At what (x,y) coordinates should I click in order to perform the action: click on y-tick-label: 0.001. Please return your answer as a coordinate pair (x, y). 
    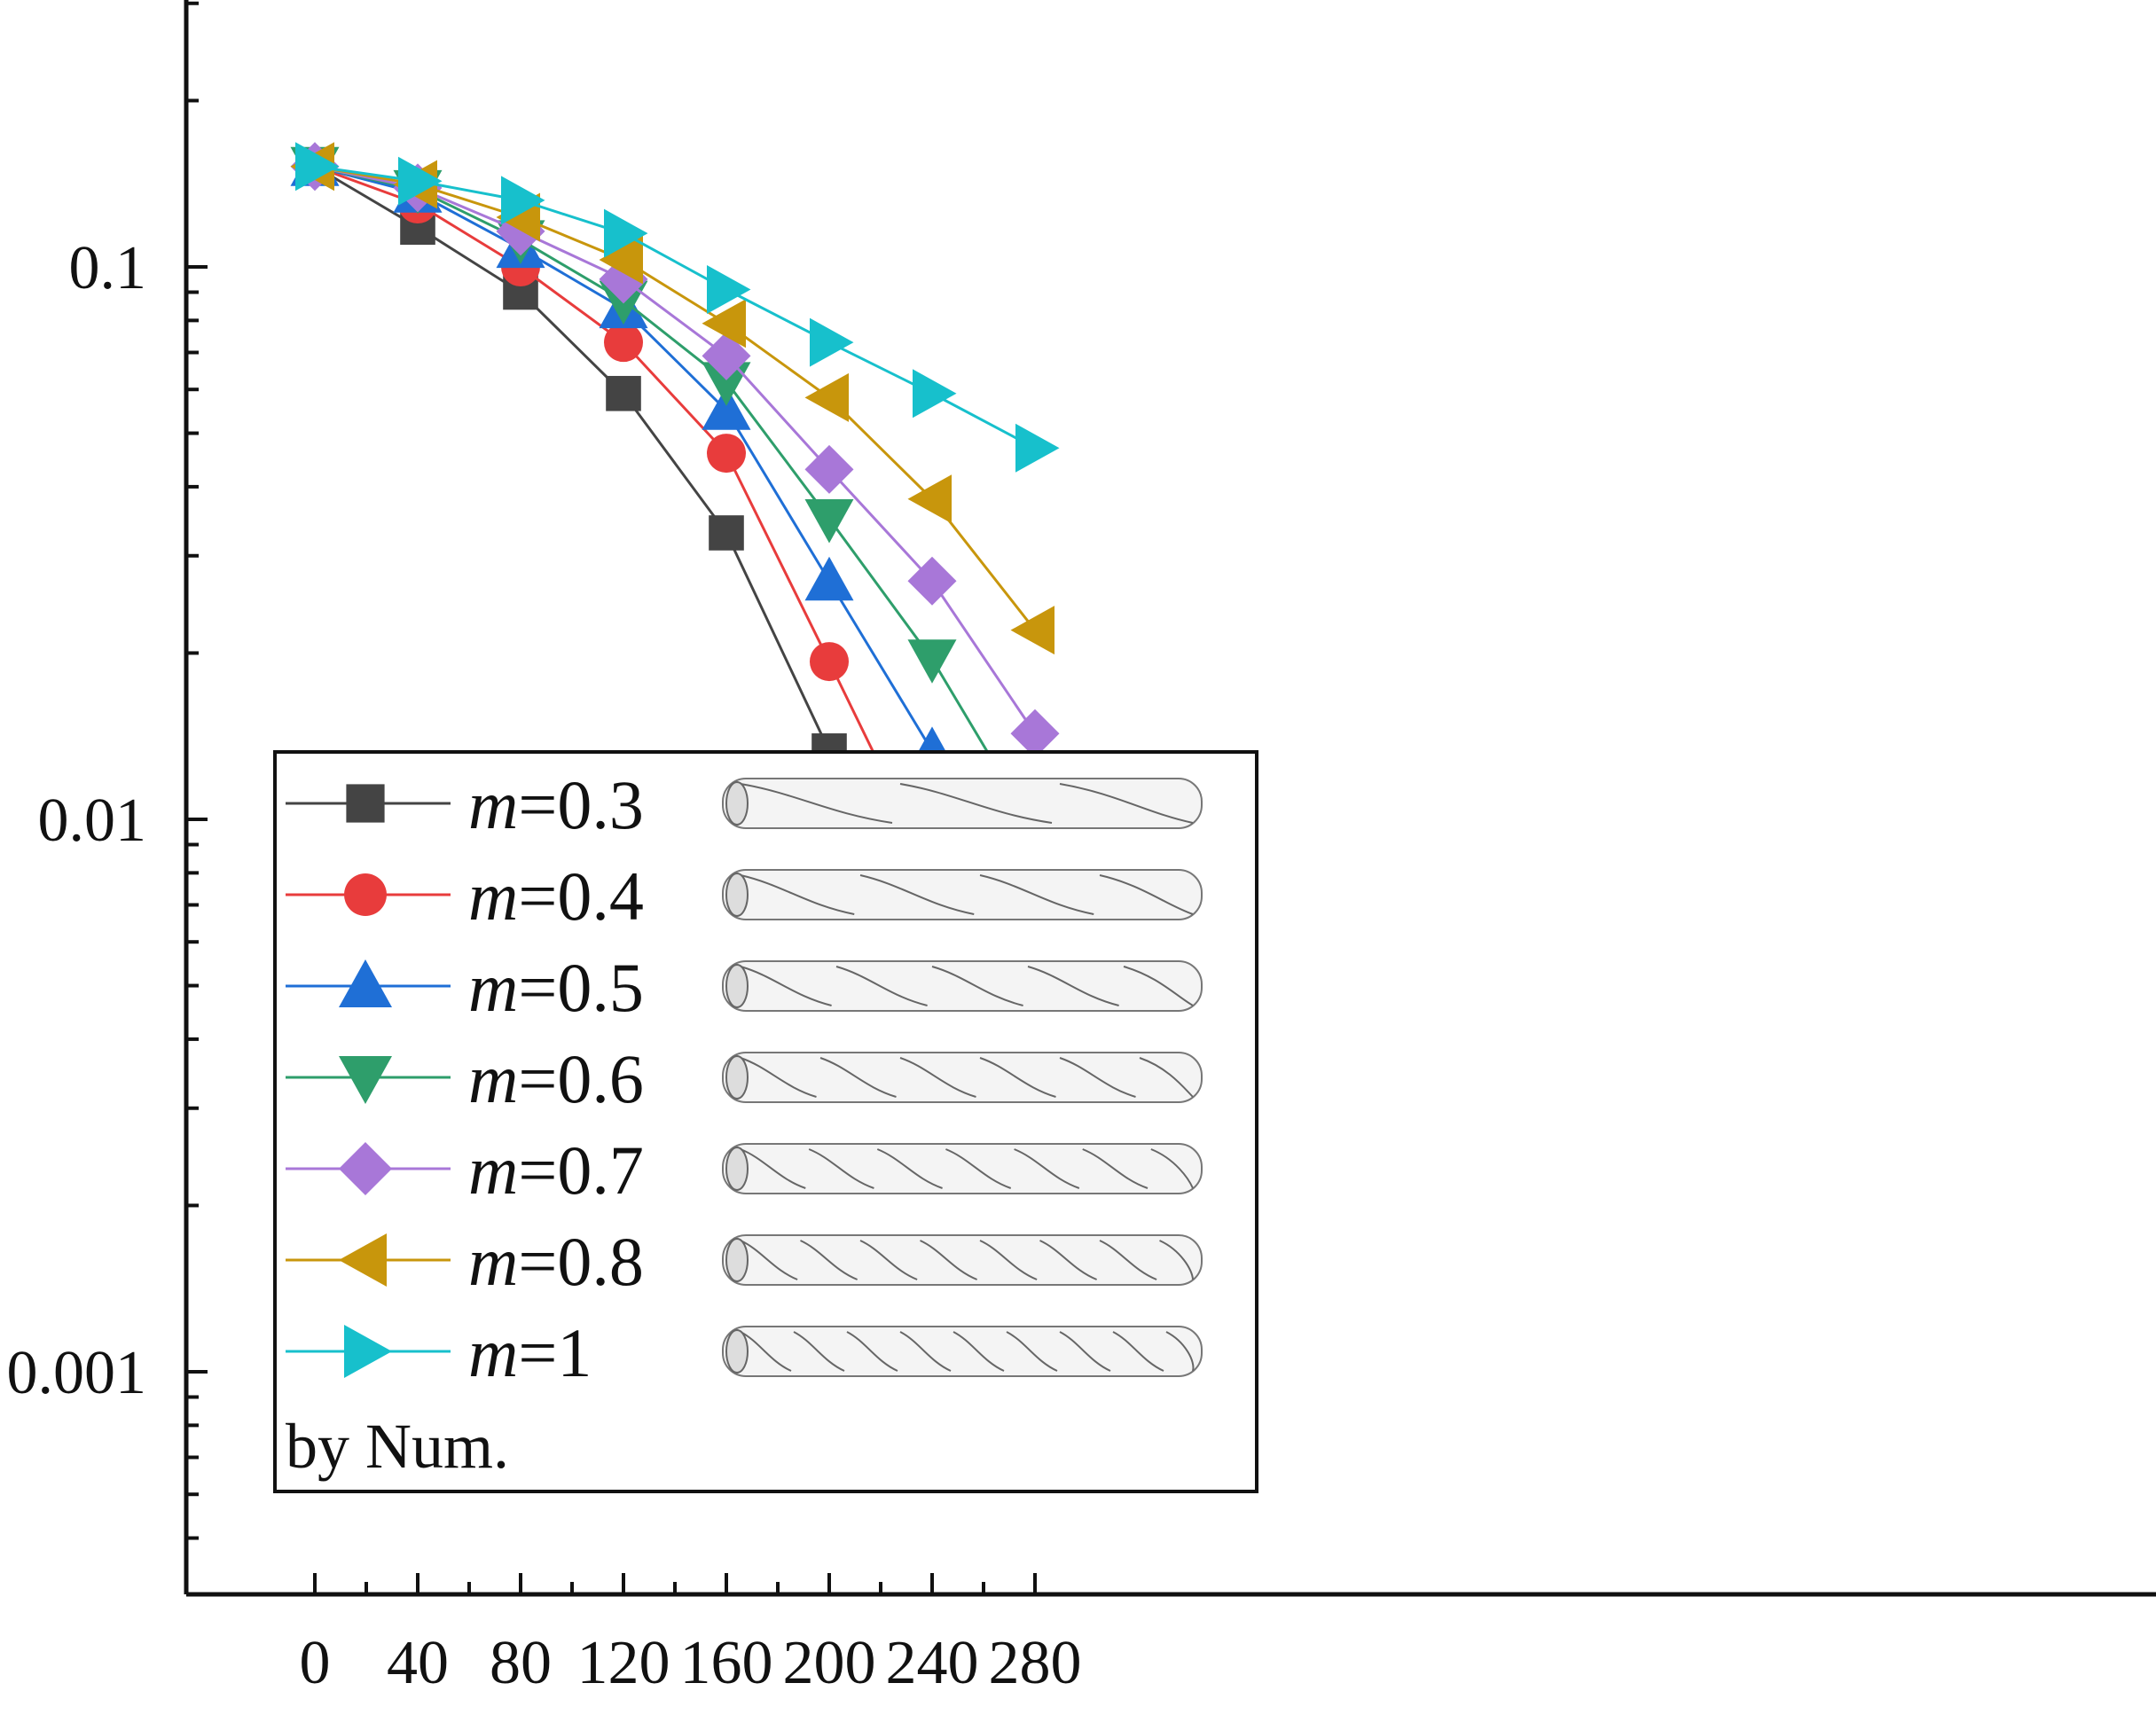
    Looking at the image, I should click on (77, 1373).